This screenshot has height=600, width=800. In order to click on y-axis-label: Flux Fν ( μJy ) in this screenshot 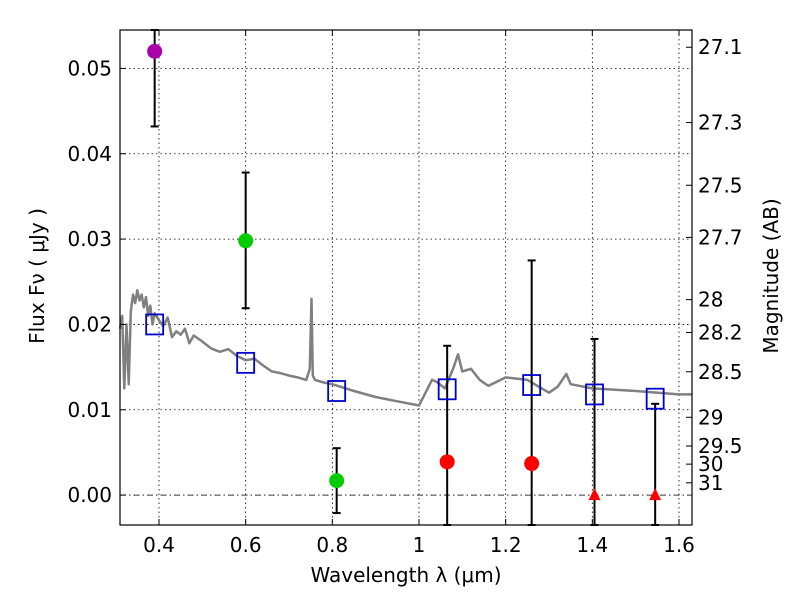, I will do `click(37, 276)`.